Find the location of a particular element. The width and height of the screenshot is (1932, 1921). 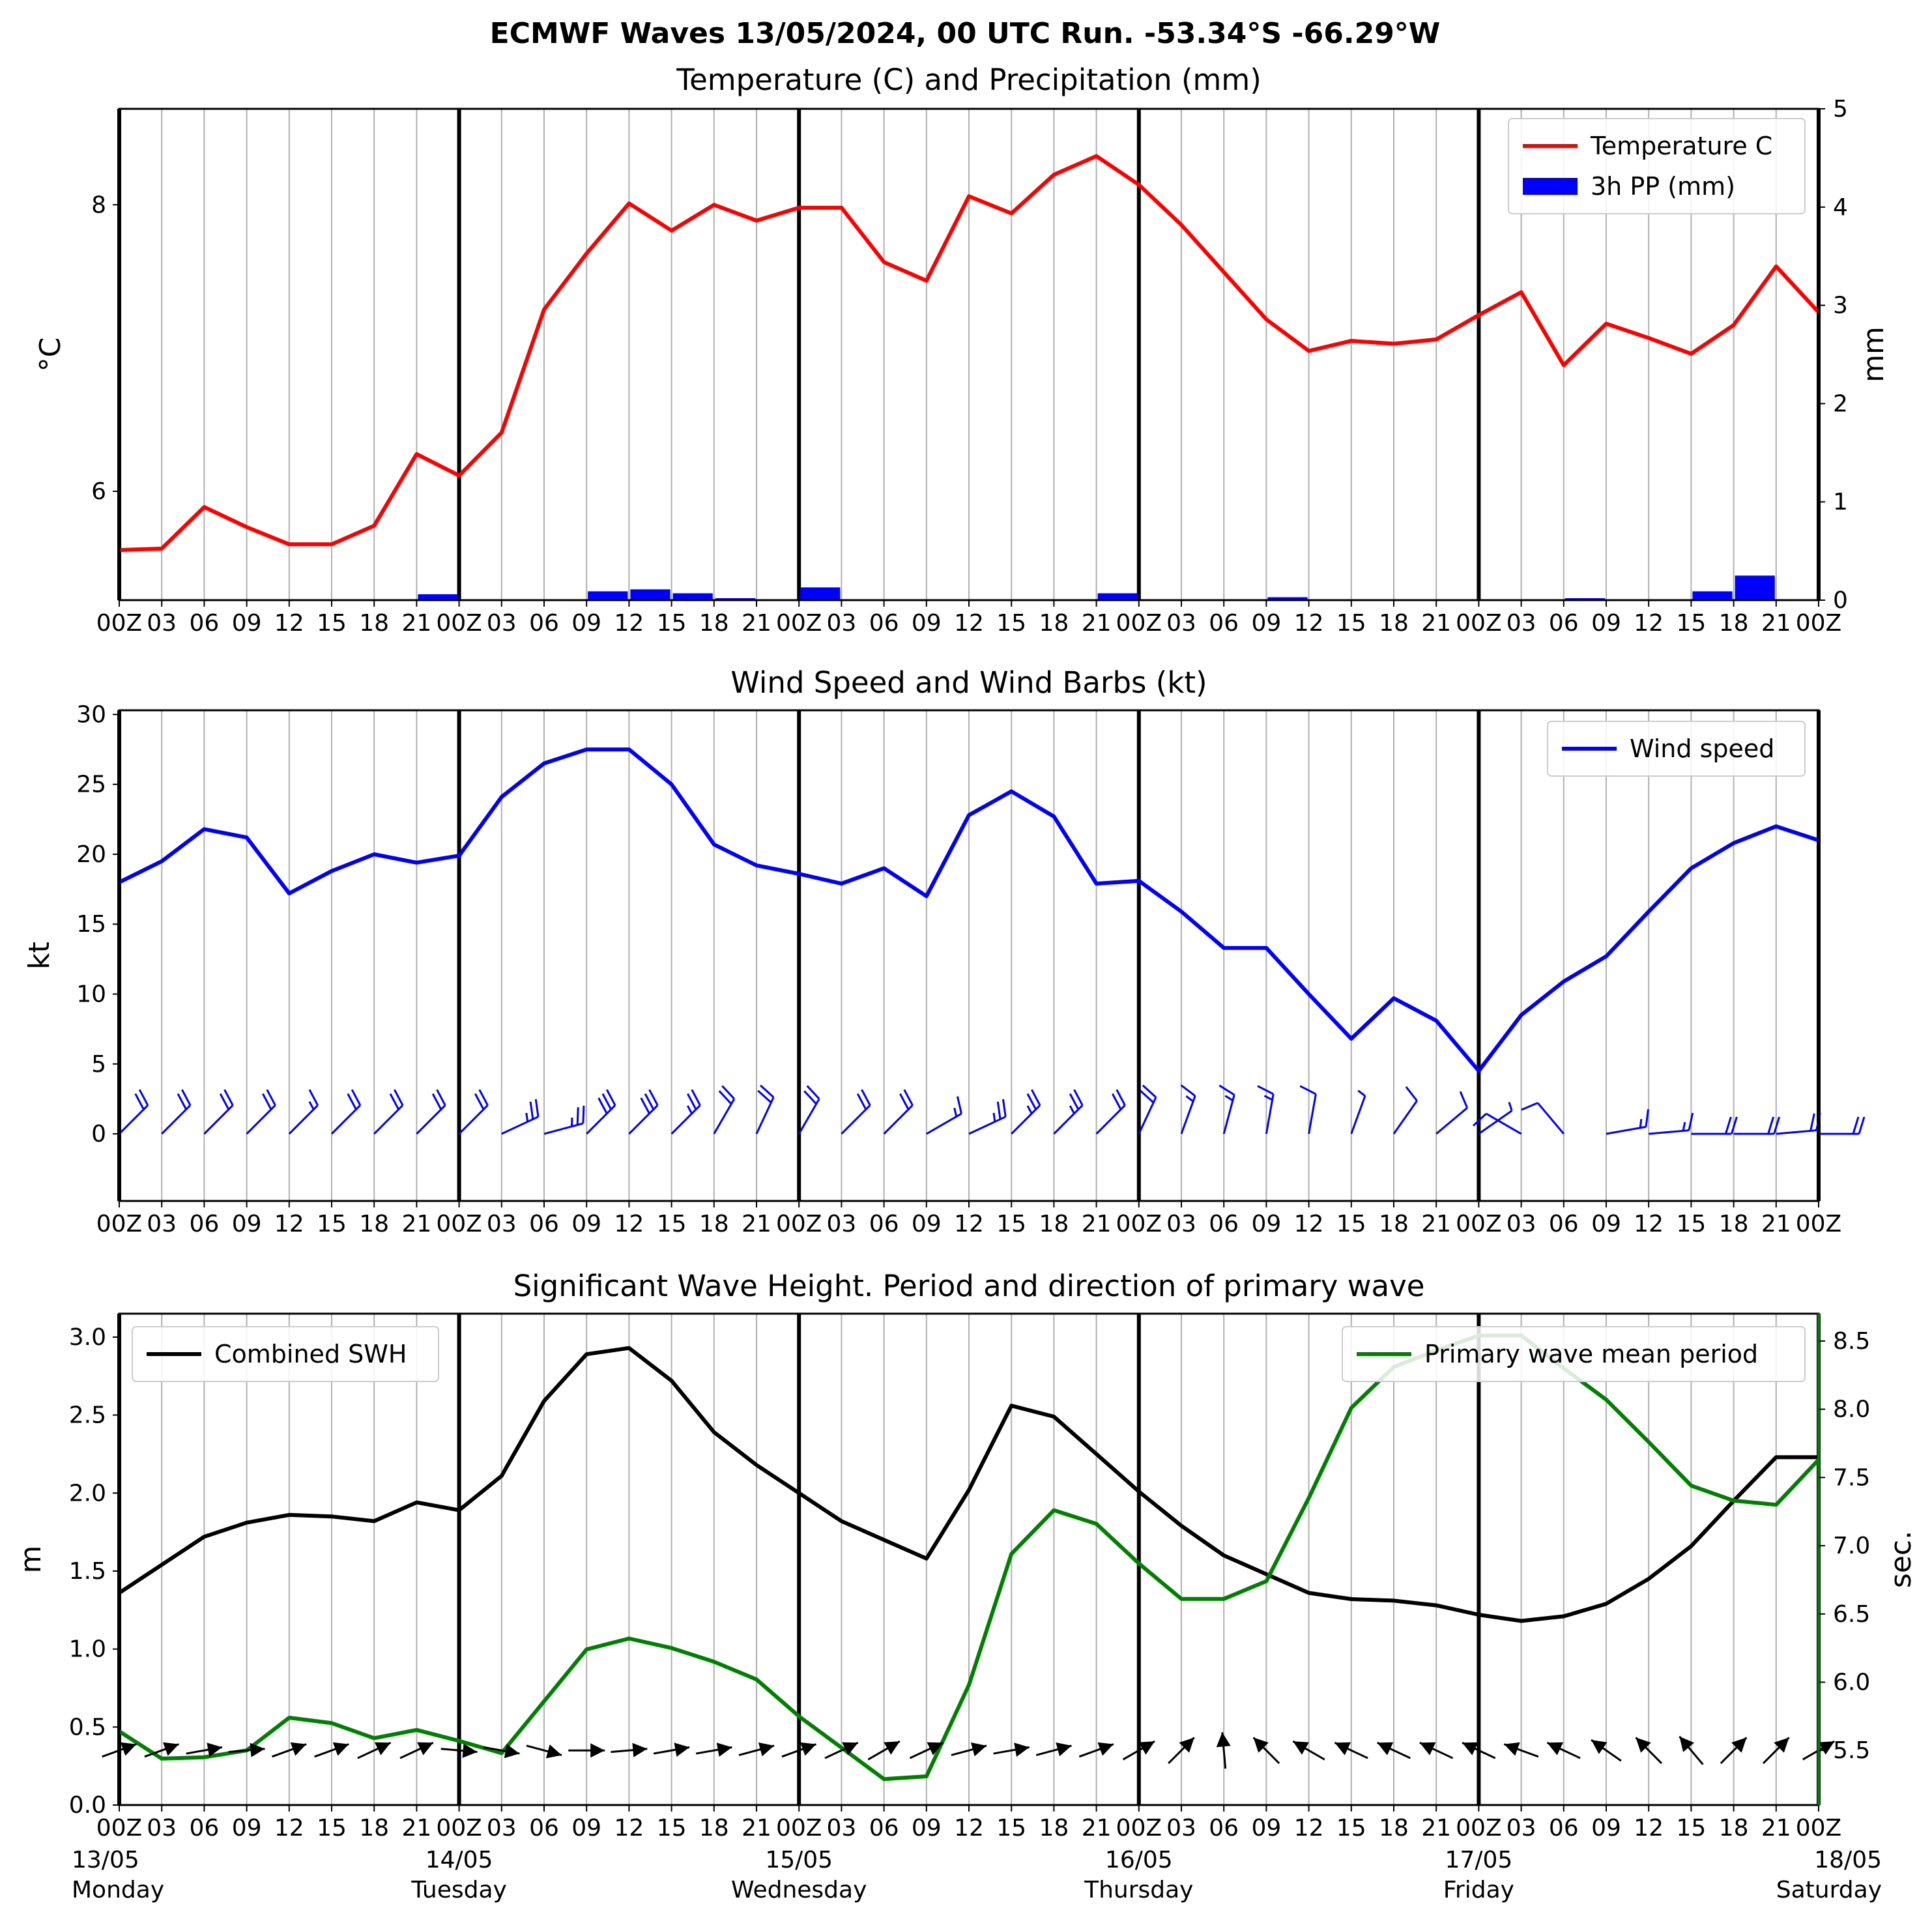

y-tick-label: 10 is located at coordinates (91, 994).